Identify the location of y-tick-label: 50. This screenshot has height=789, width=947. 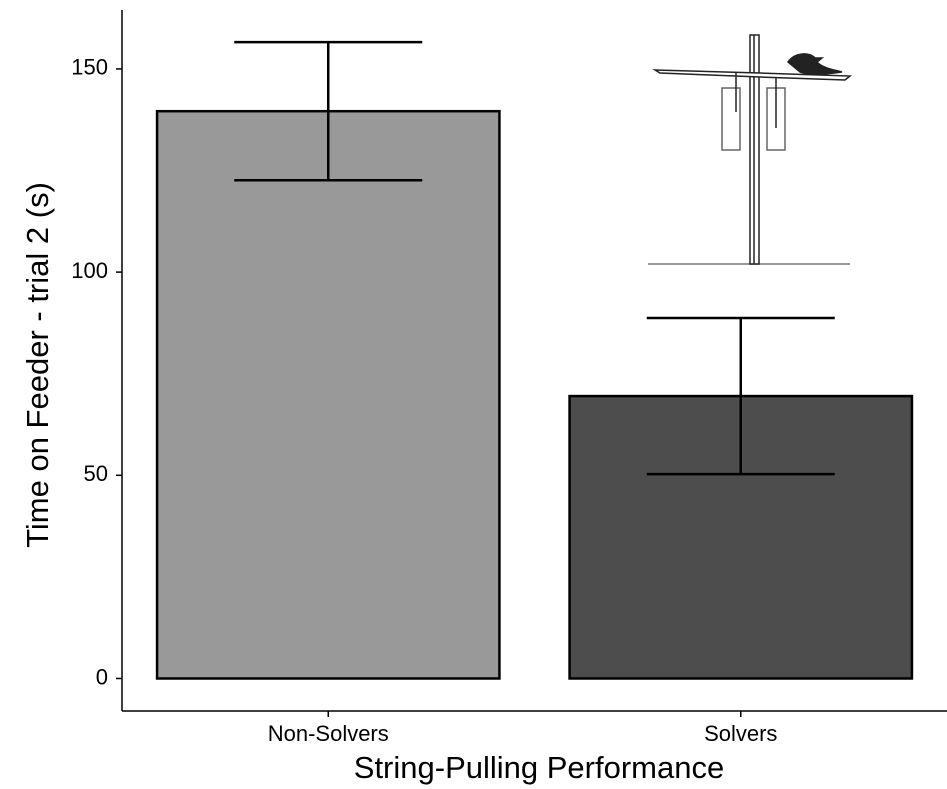
(96, 473).